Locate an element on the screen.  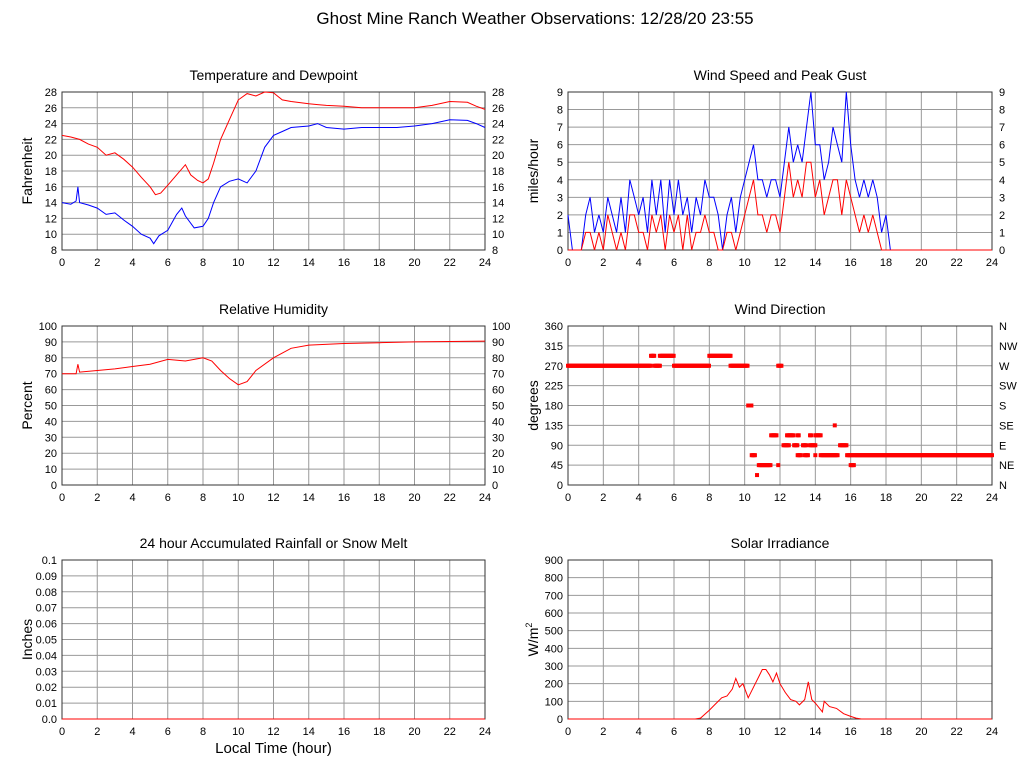
y-tick-label: 22 is located at coordinates (51, 140).